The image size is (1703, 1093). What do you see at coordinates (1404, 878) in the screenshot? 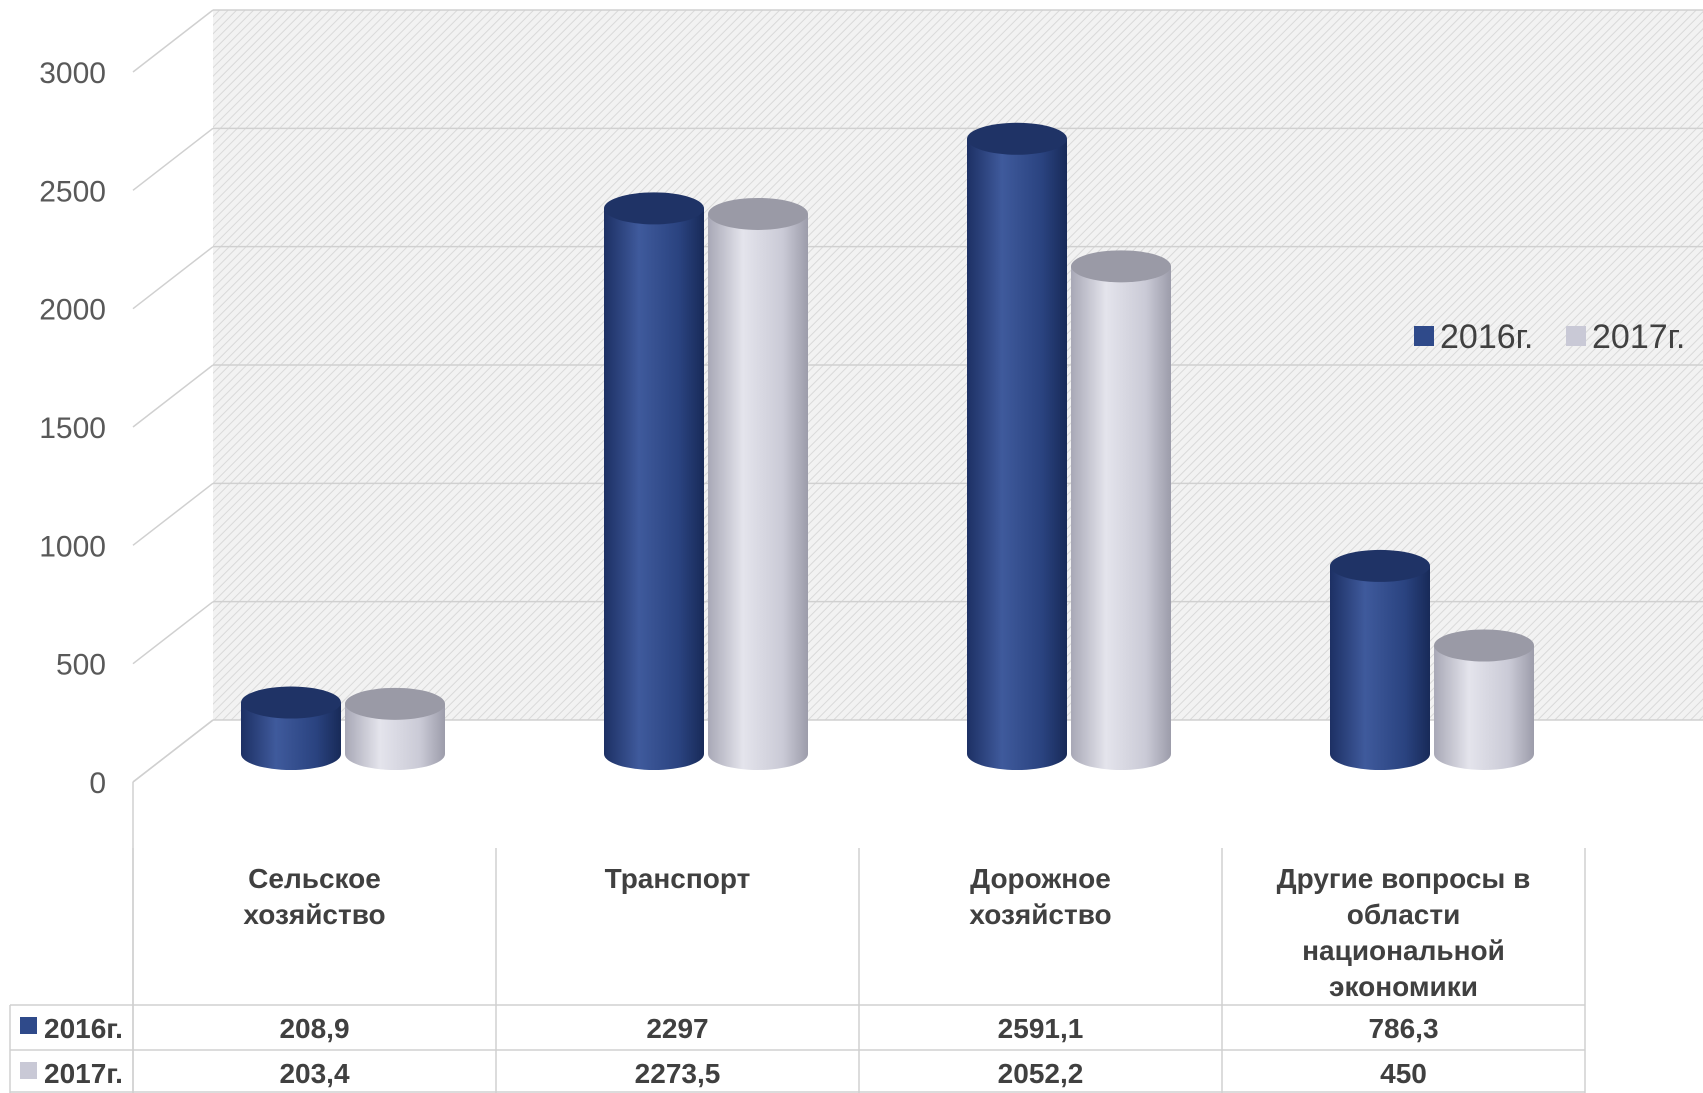
I see `x-tick-label: Другие вопросы в` at bounding box center [1404, 878].